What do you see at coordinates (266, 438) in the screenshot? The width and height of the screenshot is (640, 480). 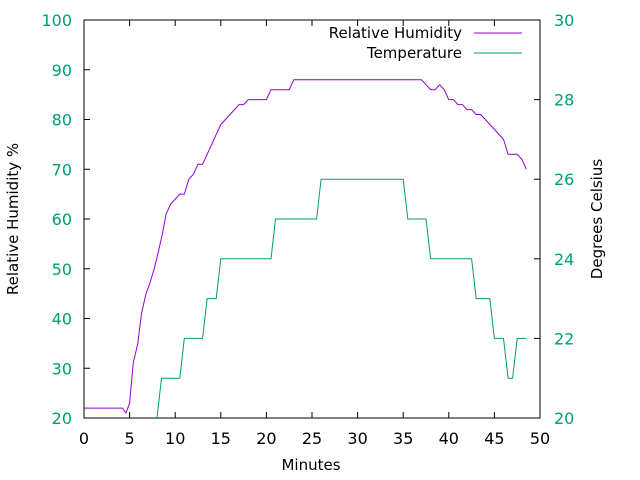 I see `x-tick-label: 20` at bounding box center [266, 438].